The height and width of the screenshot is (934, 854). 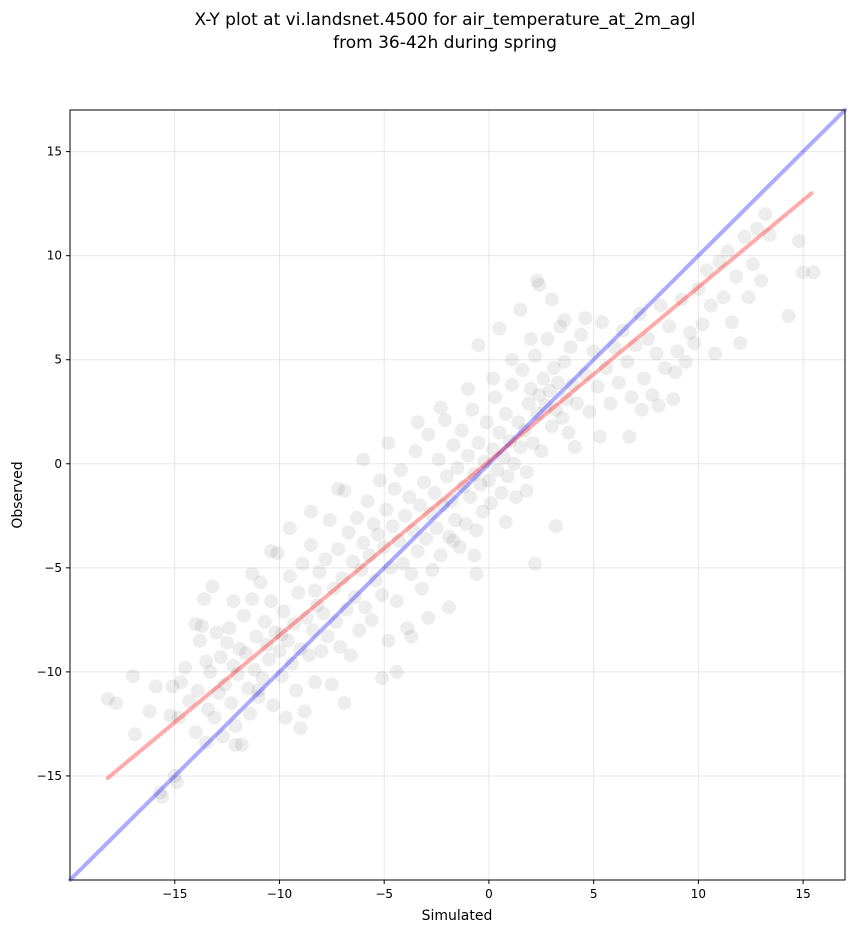 What do you see at coordinates (489, 894) in the screenshot?
I see `x-tick-label: 0` at bounding box center [489, 894].